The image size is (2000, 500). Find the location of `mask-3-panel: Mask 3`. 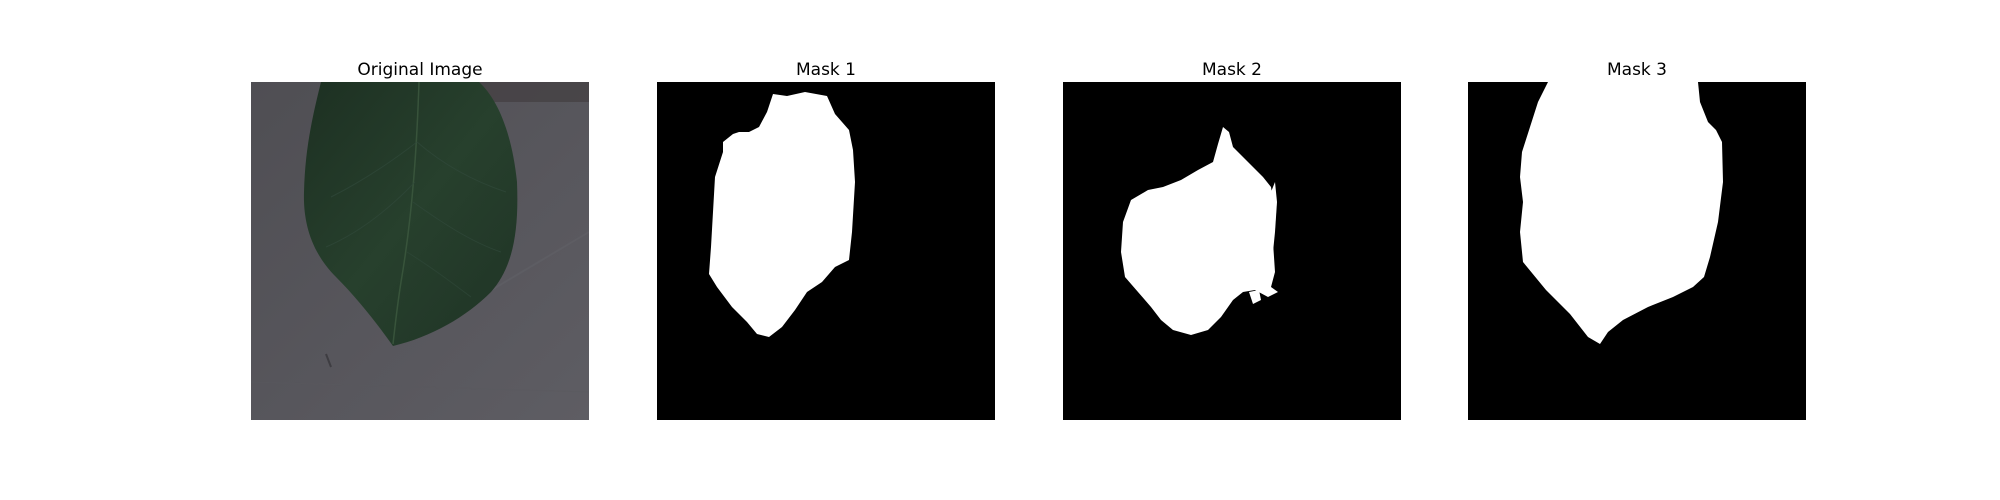

mask-3-panel: Mask 3 is located at coordinates (1637, 239).